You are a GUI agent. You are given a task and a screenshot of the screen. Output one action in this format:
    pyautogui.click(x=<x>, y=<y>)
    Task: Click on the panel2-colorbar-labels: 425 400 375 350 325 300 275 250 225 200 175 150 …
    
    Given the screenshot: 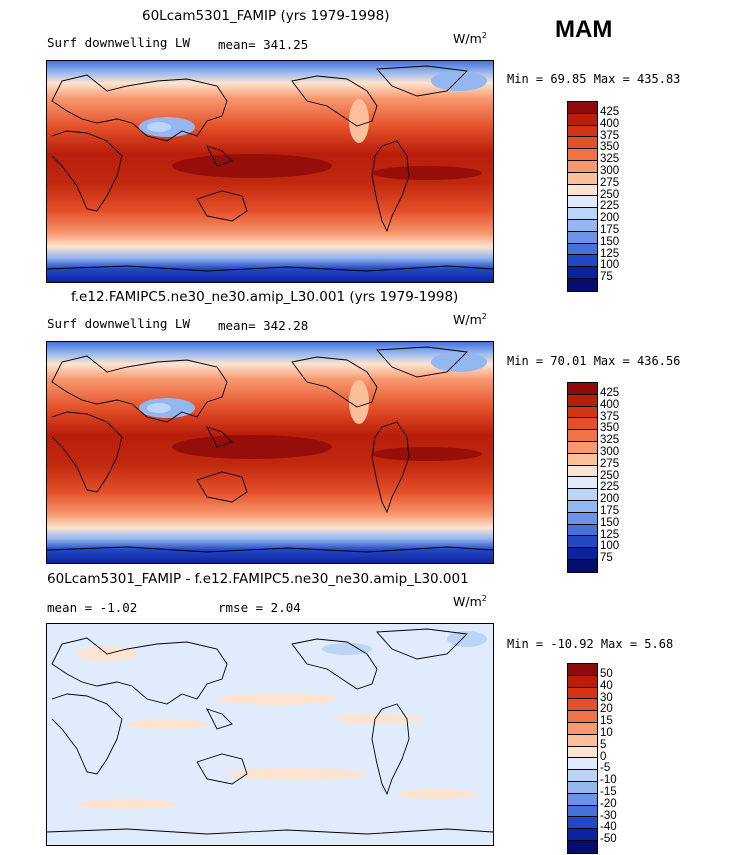 What is the action you would take?
    pyautogui.click(x=610, y=476)
    